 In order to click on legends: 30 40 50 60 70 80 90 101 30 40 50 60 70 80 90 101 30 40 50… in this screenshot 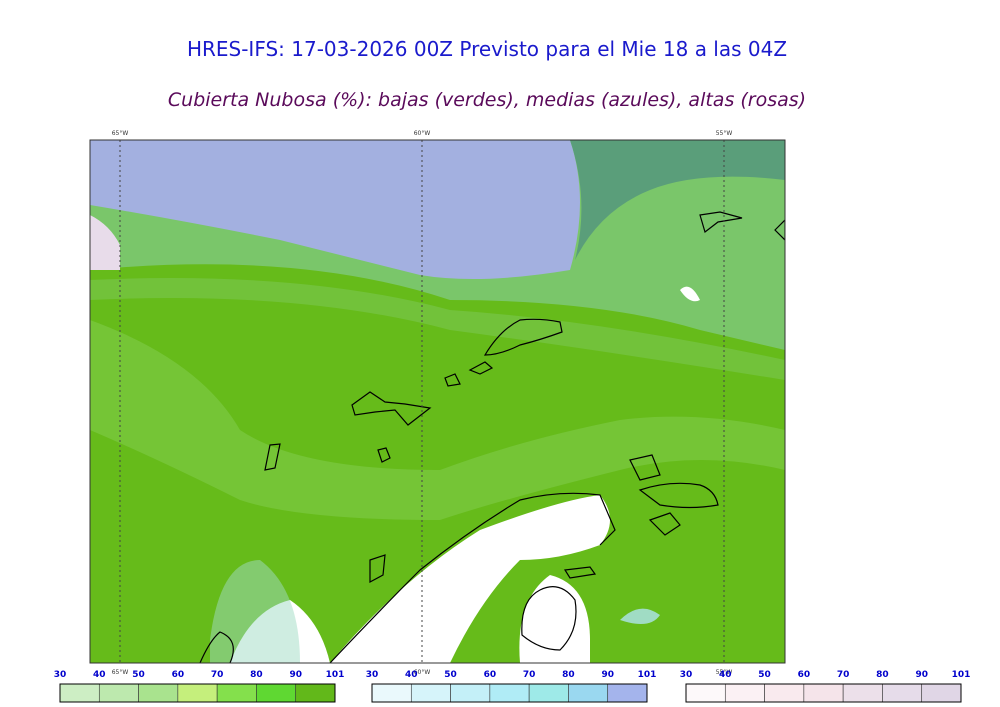, I will do `click(512, 686)`.